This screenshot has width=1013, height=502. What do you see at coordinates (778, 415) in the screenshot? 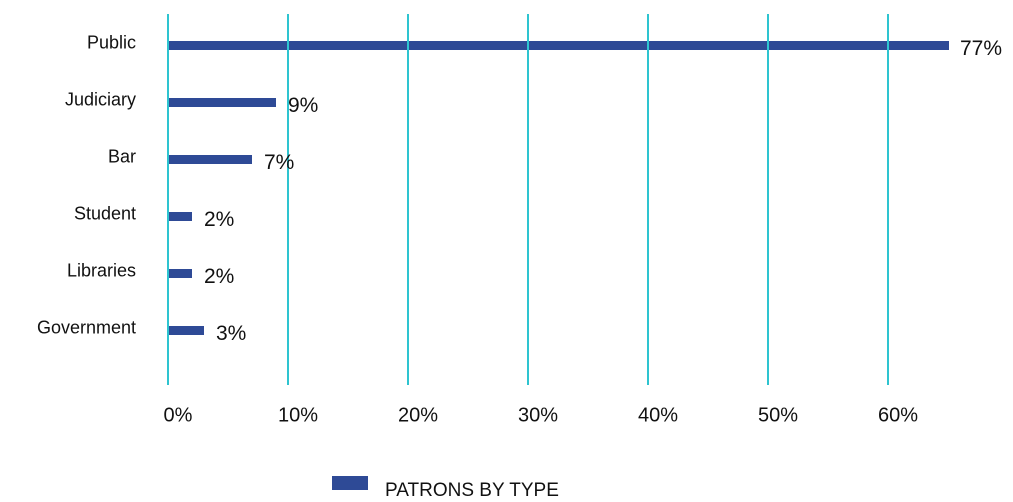
I see `x-tick-label: 50%` at bounding box center [778, 415].